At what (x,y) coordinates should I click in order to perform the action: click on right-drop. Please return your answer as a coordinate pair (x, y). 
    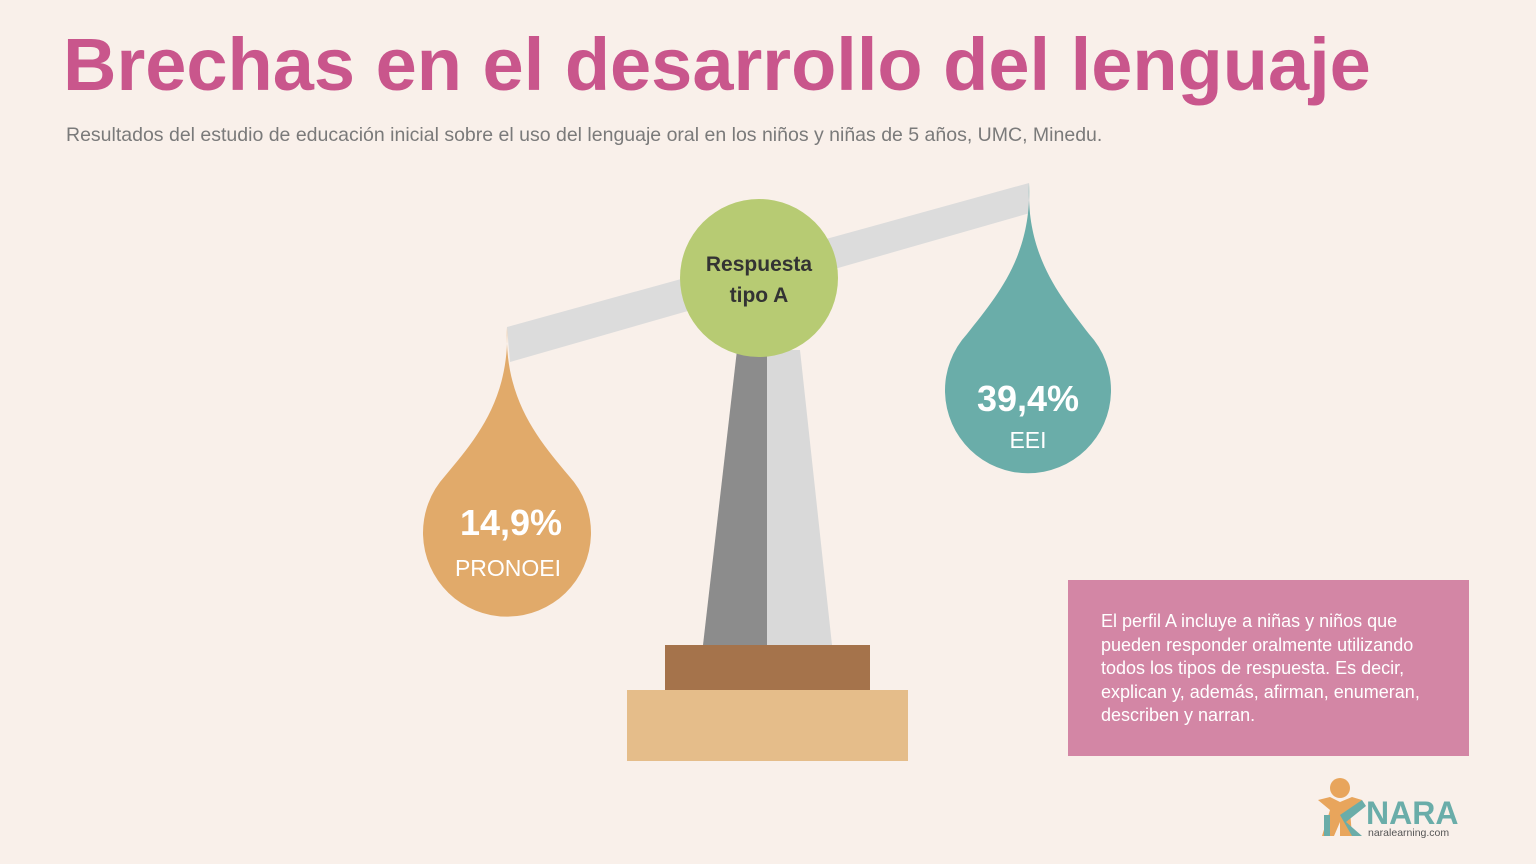
    Looking at the image, I should click on (1028, 328).